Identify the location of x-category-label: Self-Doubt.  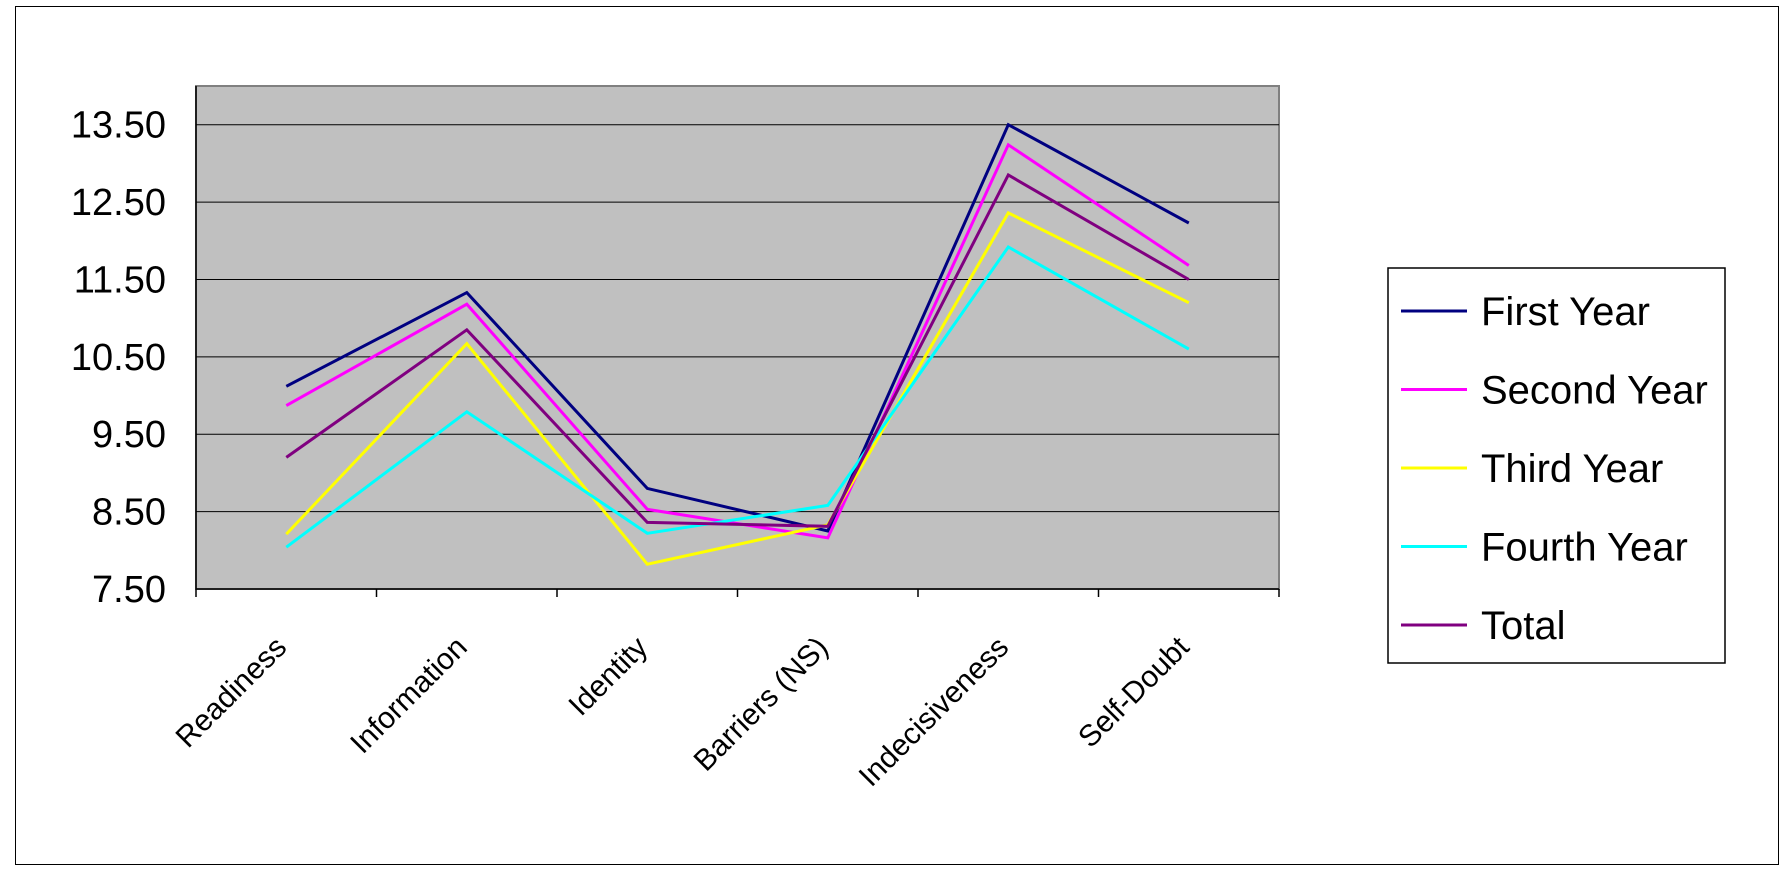
(1134, 692).